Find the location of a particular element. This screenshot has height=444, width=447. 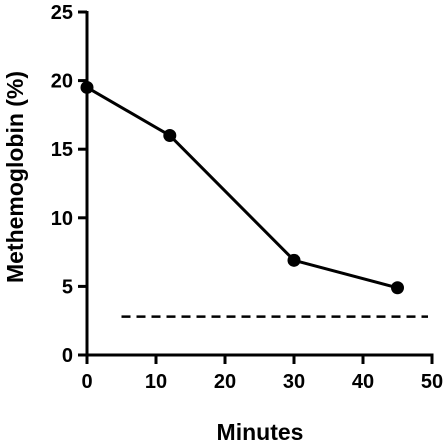

y-tick-label: 0 is located at coordinates (67, 356).